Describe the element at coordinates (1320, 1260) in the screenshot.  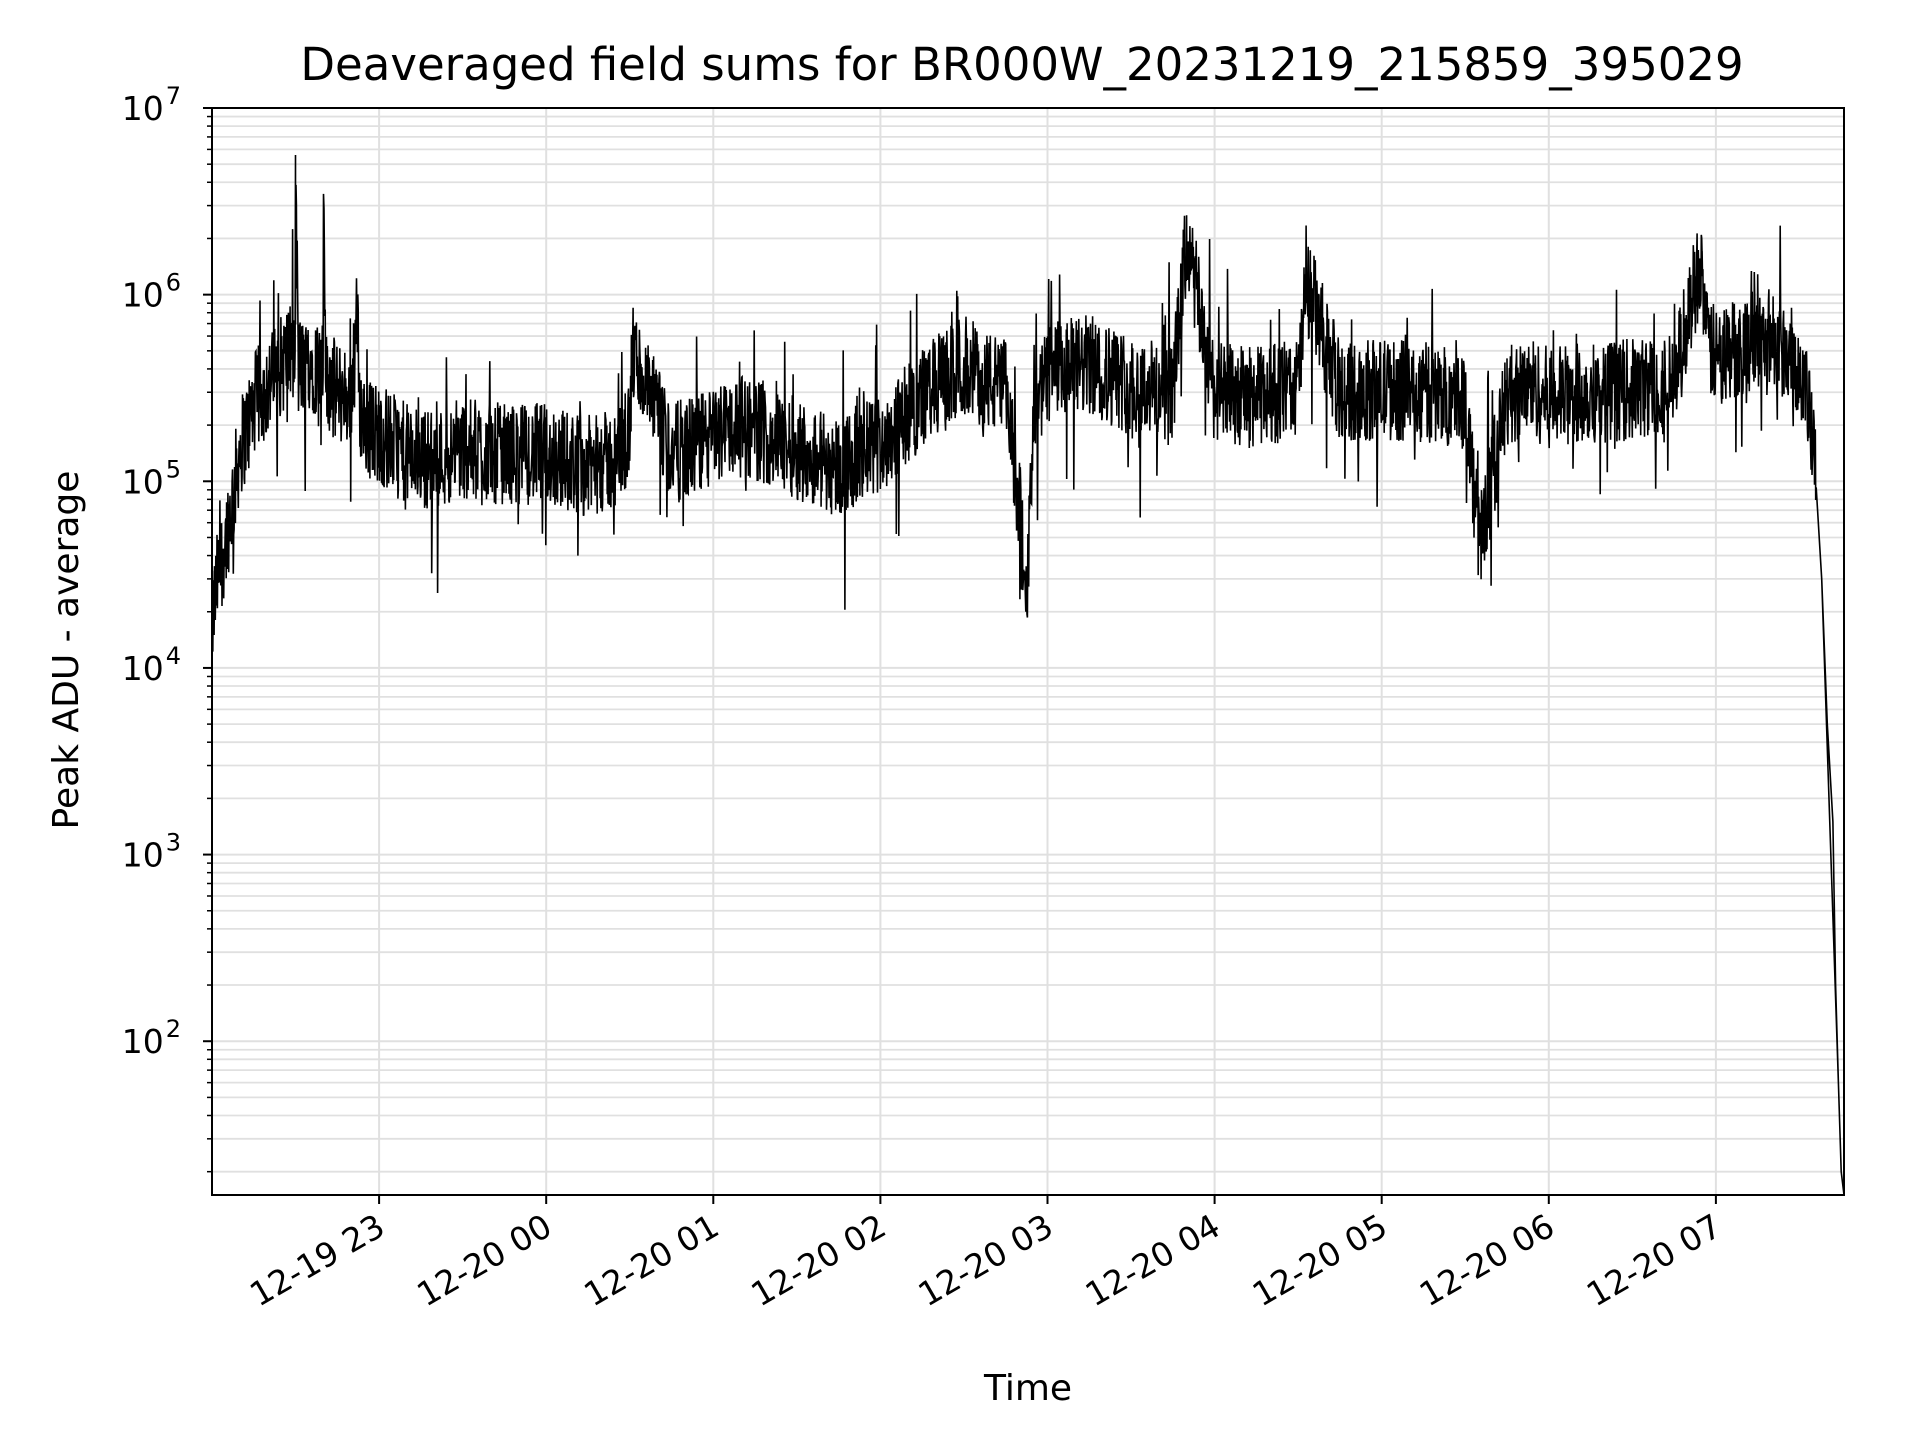
I see `x-tick-label: 12-20 05` at that location.